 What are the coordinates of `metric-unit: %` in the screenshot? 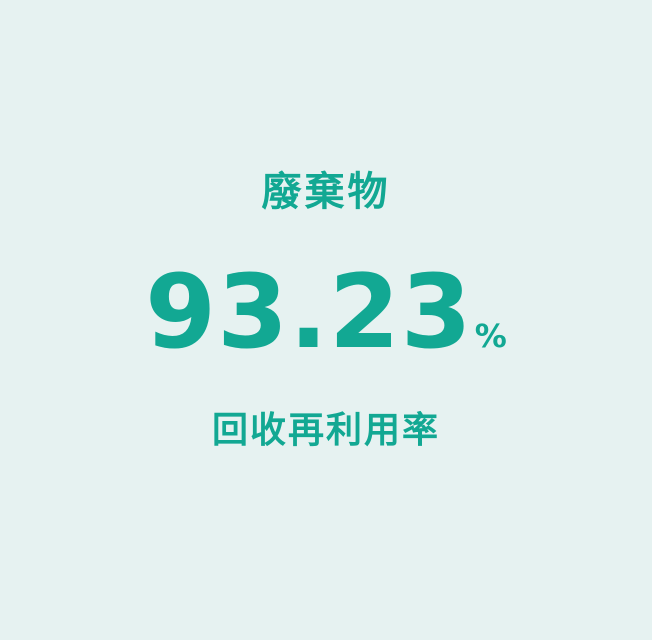 It's located at (490, 336).